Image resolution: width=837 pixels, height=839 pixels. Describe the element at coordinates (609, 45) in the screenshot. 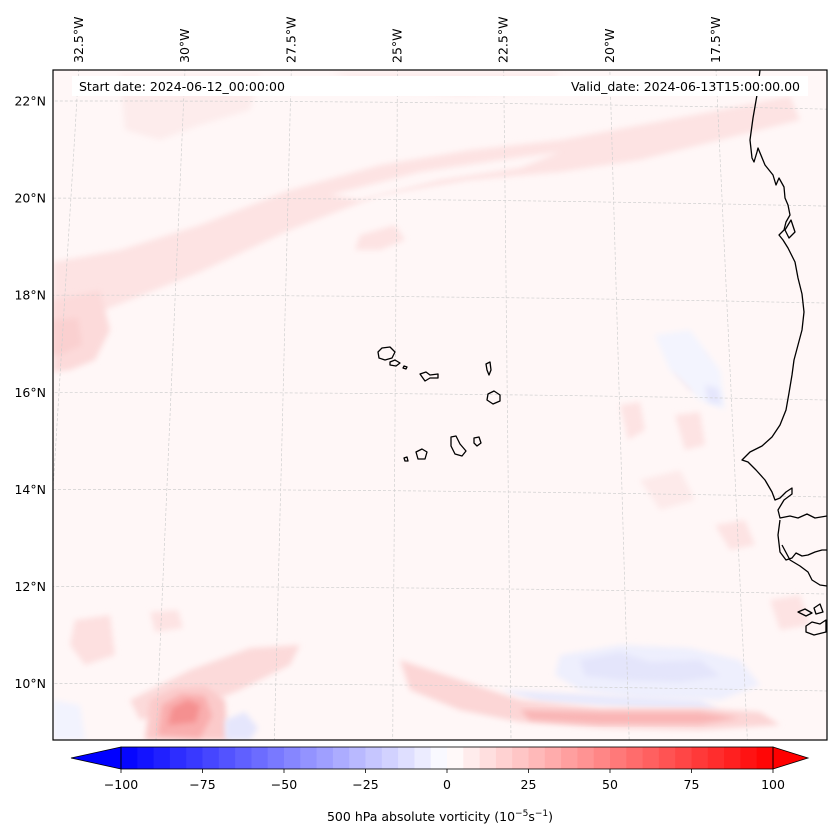

I see `longitude-tick-label: 20°W` at that location.